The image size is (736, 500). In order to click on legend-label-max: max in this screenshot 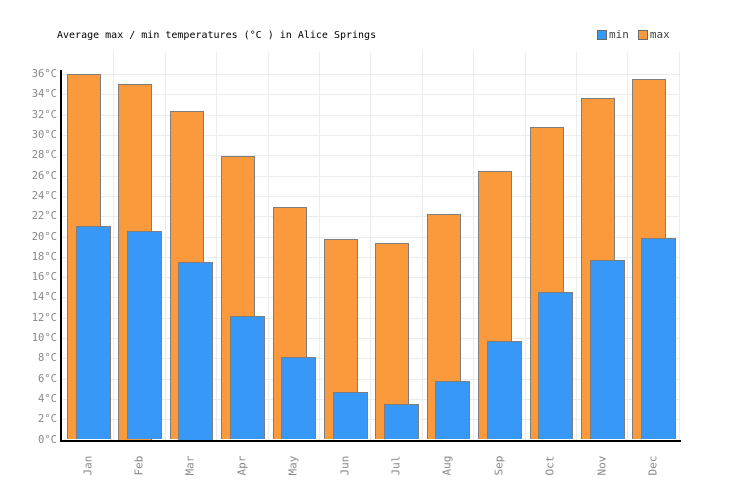, I will do `click(659, 34)`.